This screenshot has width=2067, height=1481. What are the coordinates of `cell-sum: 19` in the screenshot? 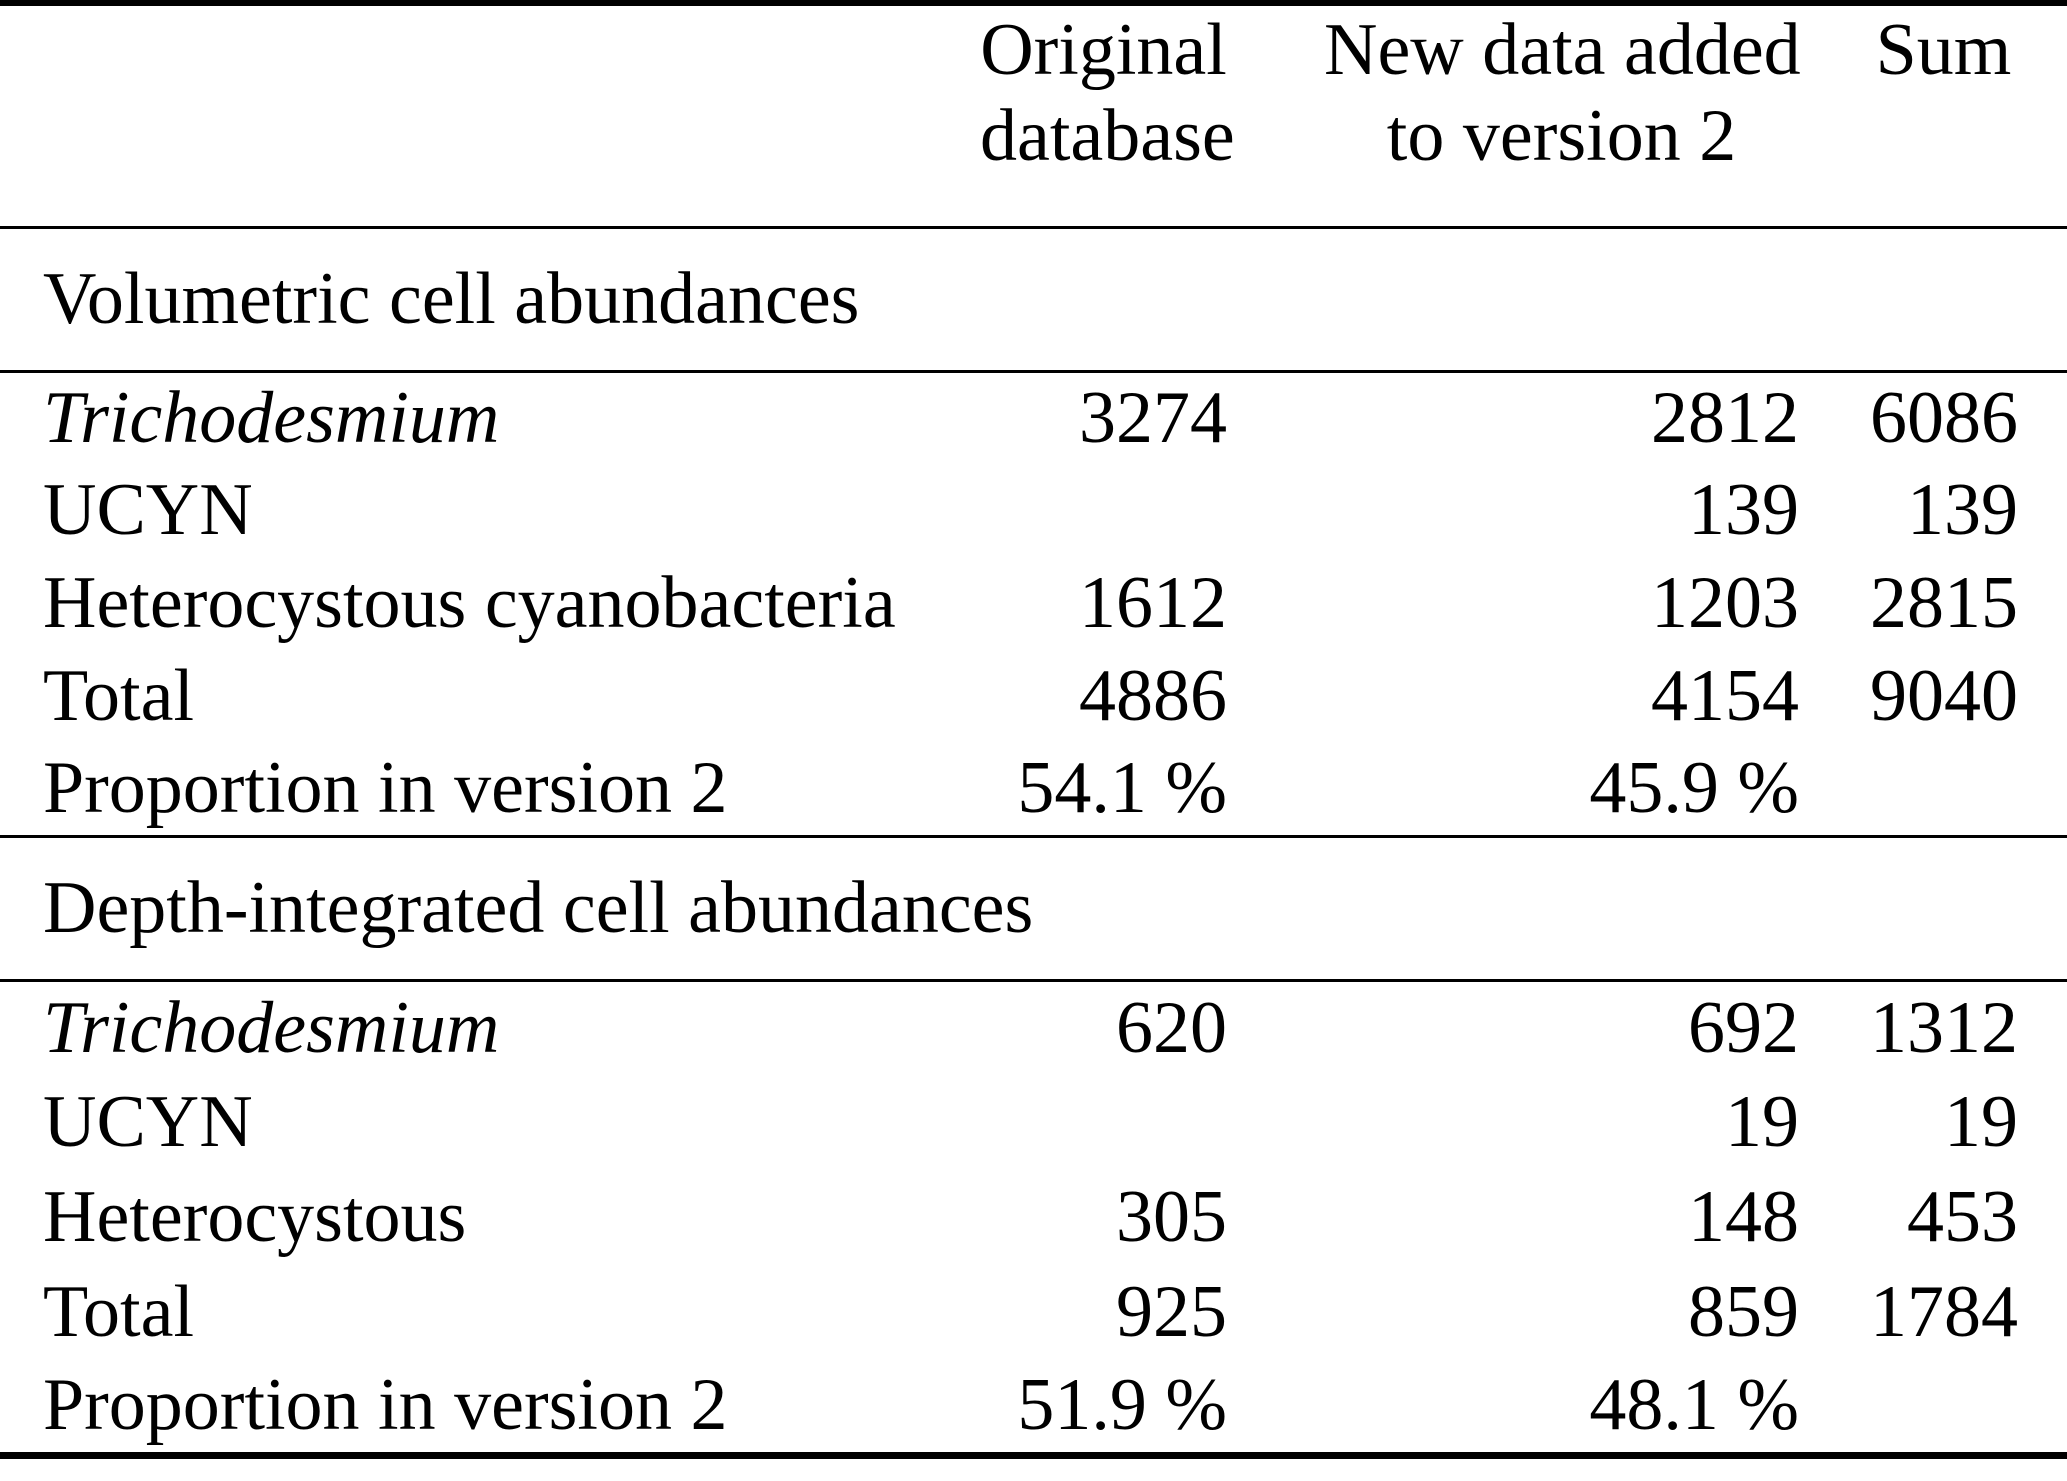 It's located at (1981, 1122).